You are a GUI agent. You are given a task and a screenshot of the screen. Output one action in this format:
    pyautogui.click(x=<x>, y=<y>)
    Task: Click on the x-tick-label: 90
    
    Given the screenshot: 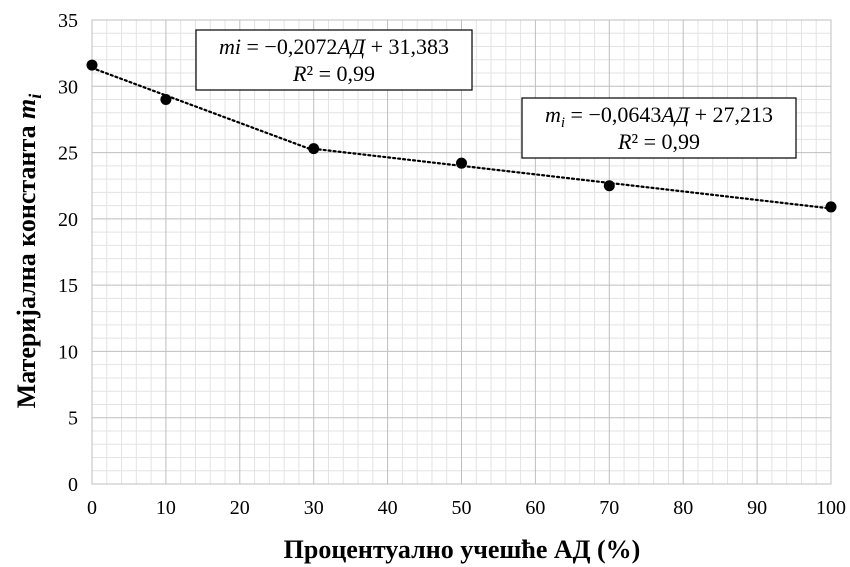 What is the action you would take?
    pyautogui.click(x=757, y=508)
    